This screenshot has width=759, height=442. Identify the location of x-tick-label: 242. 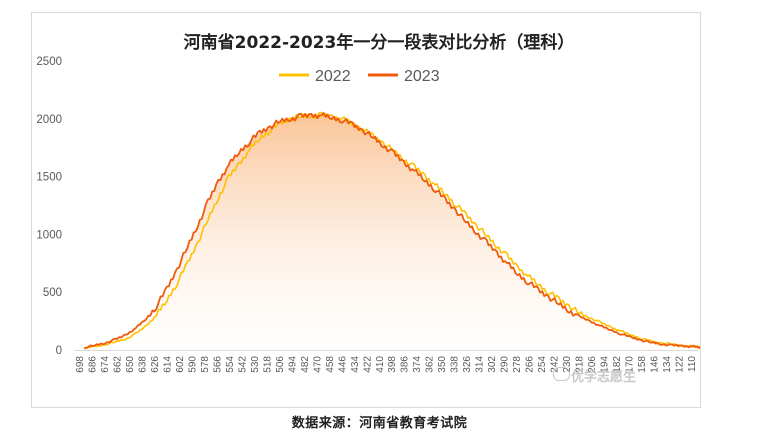
(555, 364).